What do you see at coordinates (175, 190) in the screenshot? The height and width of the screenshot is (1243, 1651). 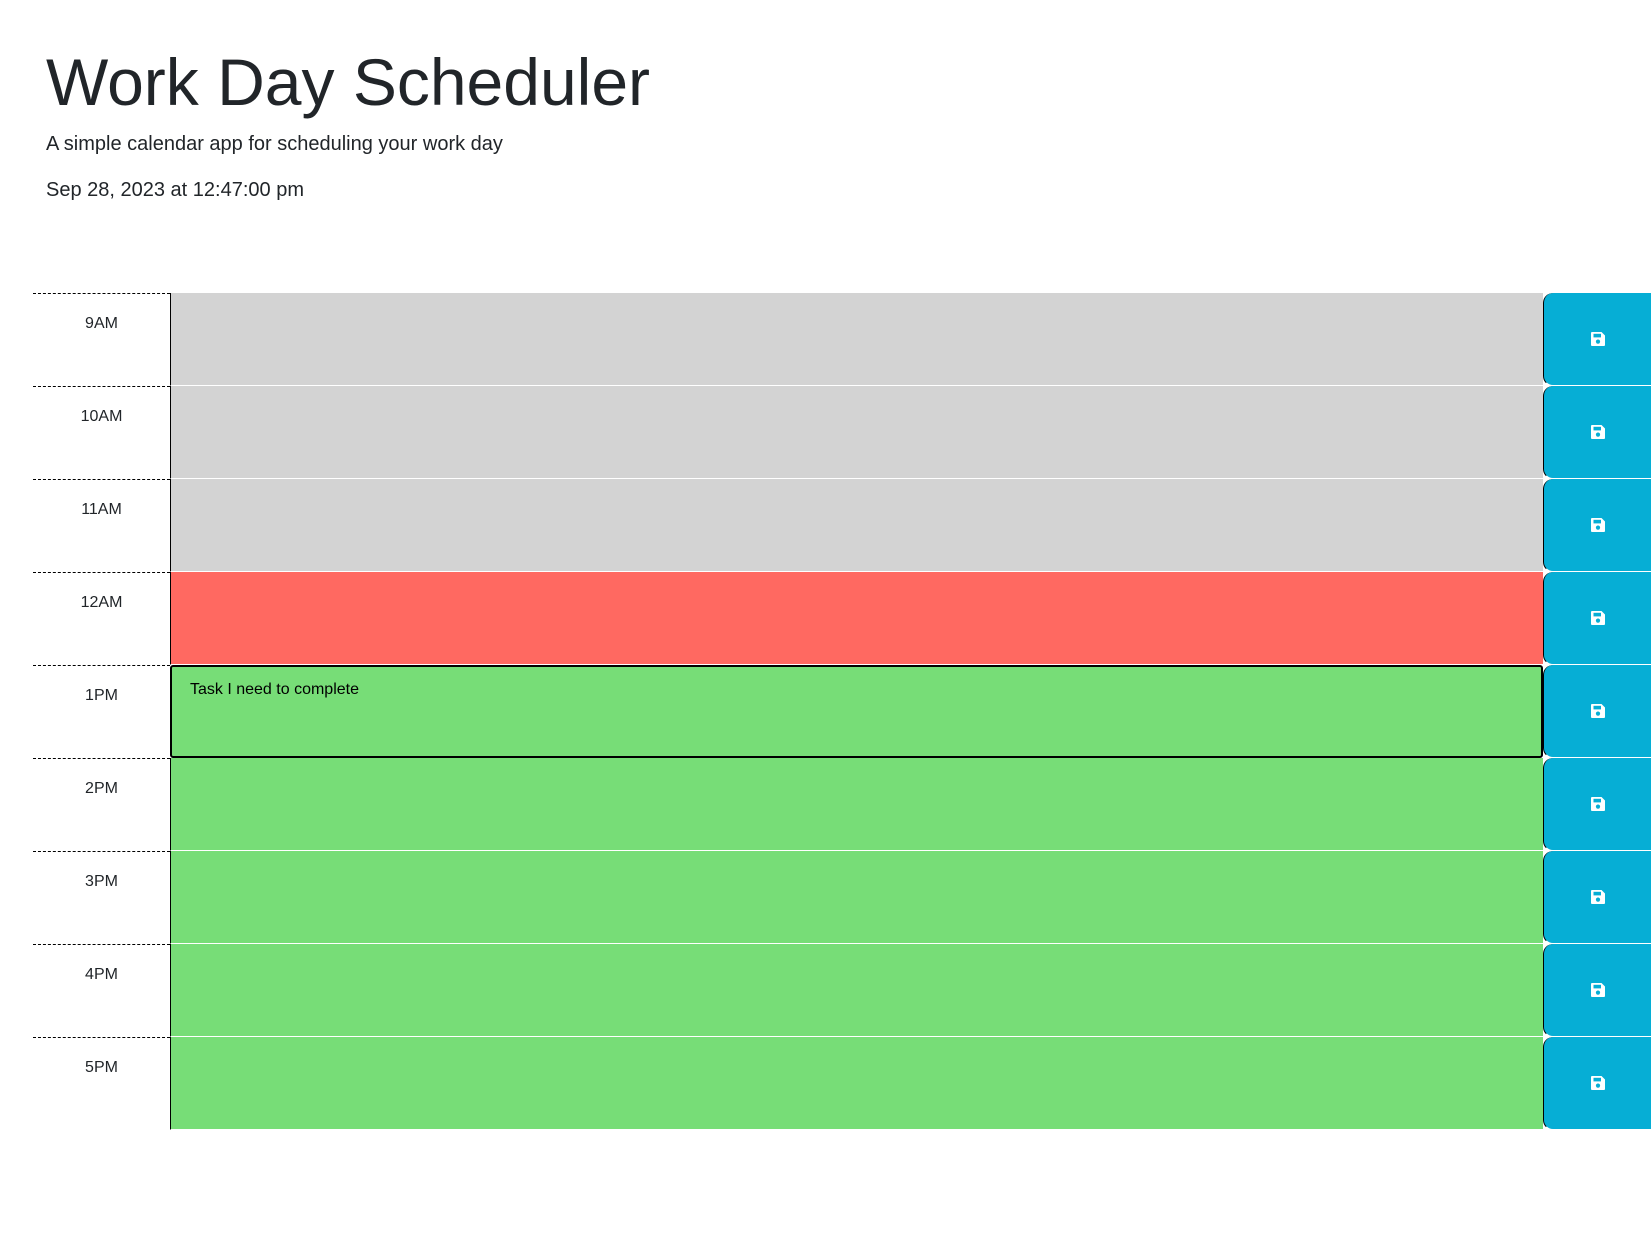 I see `current-datetime: Sep 28, 2023 at 12:47:00 pm` at bounding box center [175, 190].